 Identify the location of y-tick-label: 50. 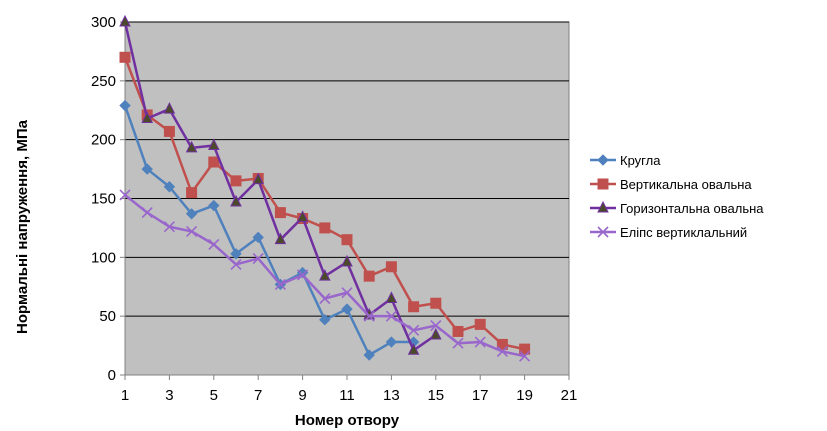
(107, 316).